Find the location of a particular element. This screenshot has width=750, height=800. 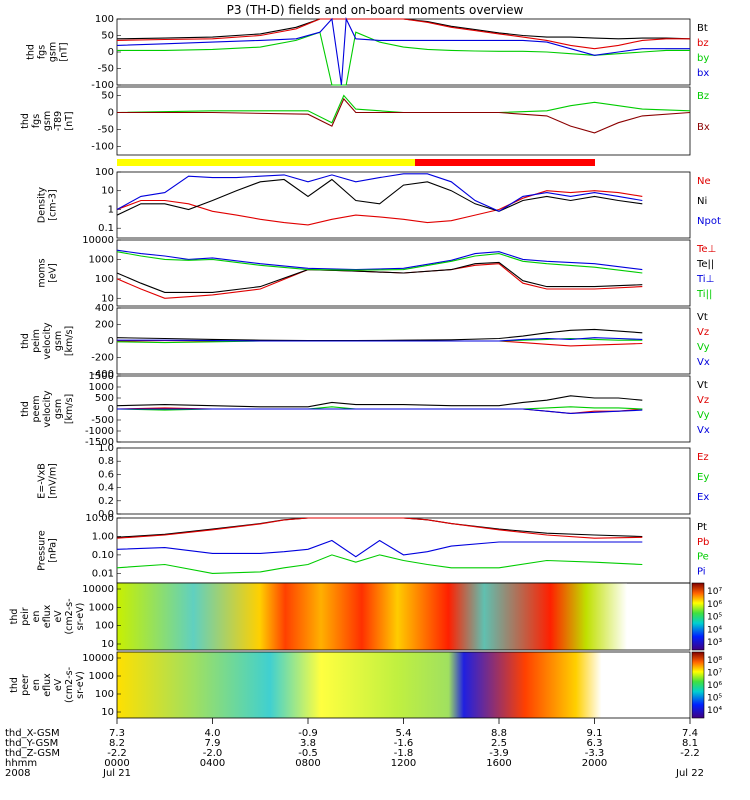

y-tick-label: 200 is located at coordinates (104, 325).